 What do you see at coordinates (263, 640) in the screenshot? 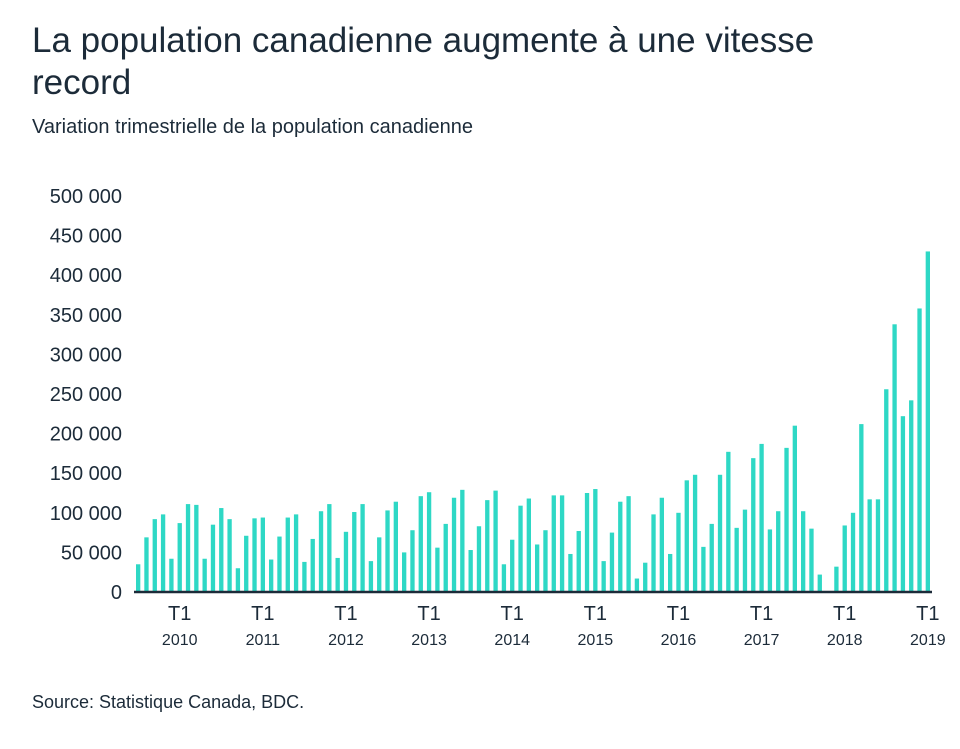
I see `x-tick-year: 2011` at bounding box center [263, 640].